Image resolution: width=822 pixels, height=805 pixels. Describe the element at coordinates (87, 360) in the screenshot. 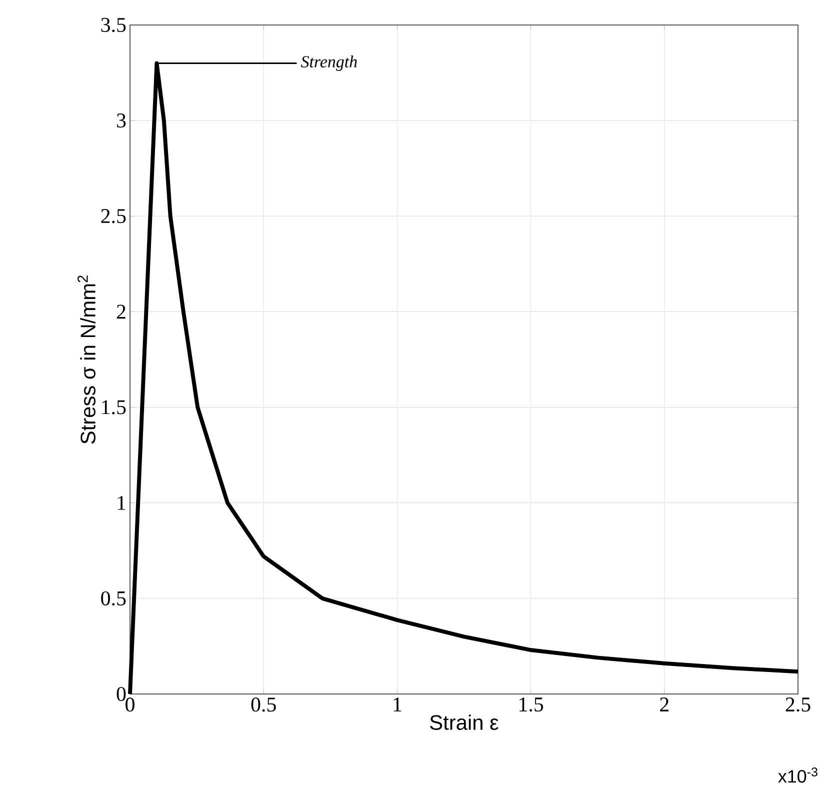

I see `y-axis-title: Stress σ in N/mm$^{2}$` at that location.